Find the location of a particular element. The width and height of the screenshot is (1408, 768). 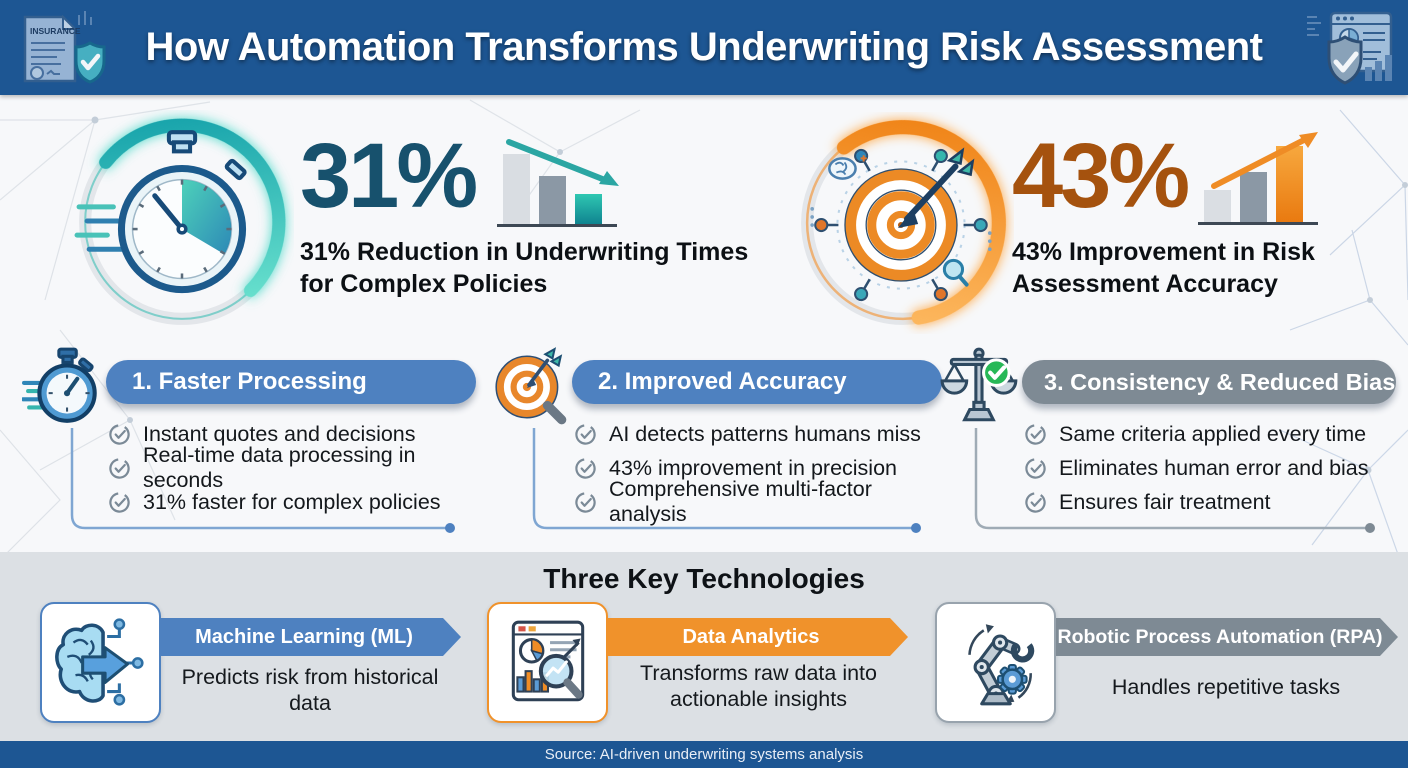

benefit-header-pill: 1. Faster Processing is located at coordinates (291, 382).